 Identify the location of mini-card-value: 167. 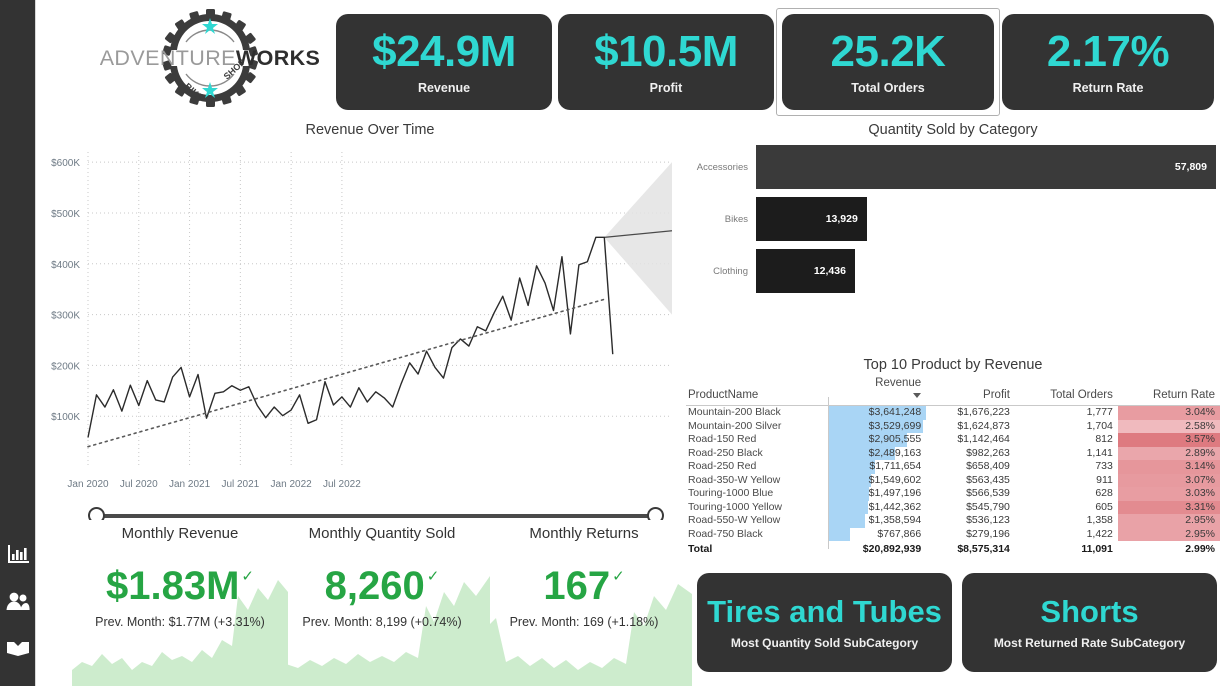
(577, 586).